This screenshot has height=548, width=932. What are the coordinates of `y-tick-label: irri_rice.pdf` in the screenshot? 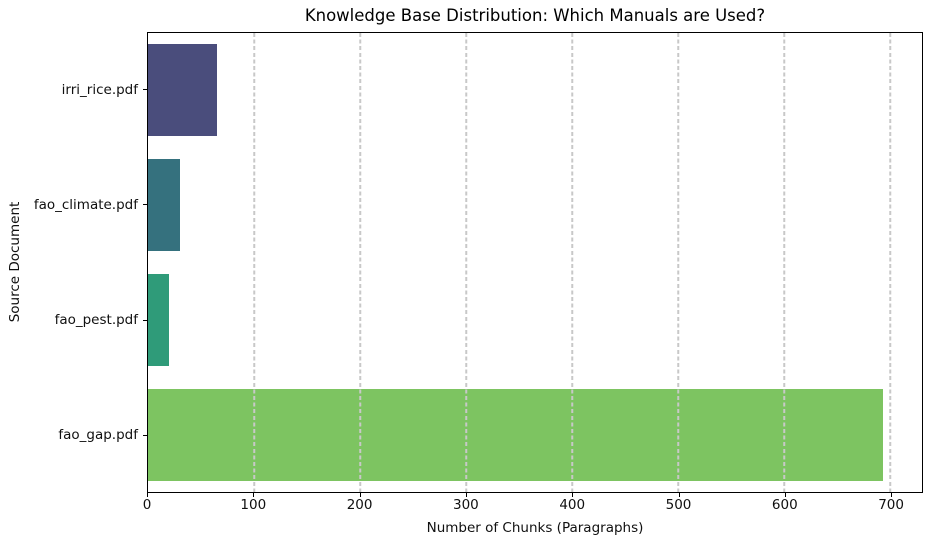 It's located at (99, 89).